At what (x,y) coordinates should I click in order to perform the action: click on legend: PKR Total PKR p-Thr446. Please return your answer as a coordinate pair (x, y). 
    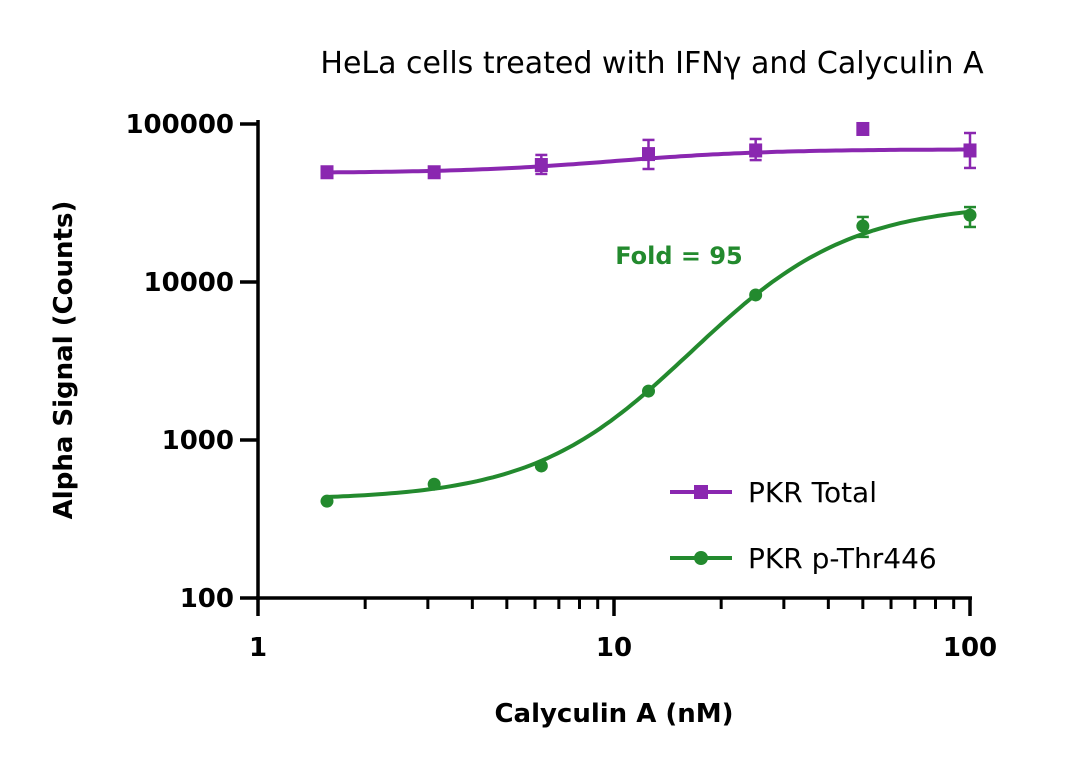
    Looking at the image, I should click on (803, 525).